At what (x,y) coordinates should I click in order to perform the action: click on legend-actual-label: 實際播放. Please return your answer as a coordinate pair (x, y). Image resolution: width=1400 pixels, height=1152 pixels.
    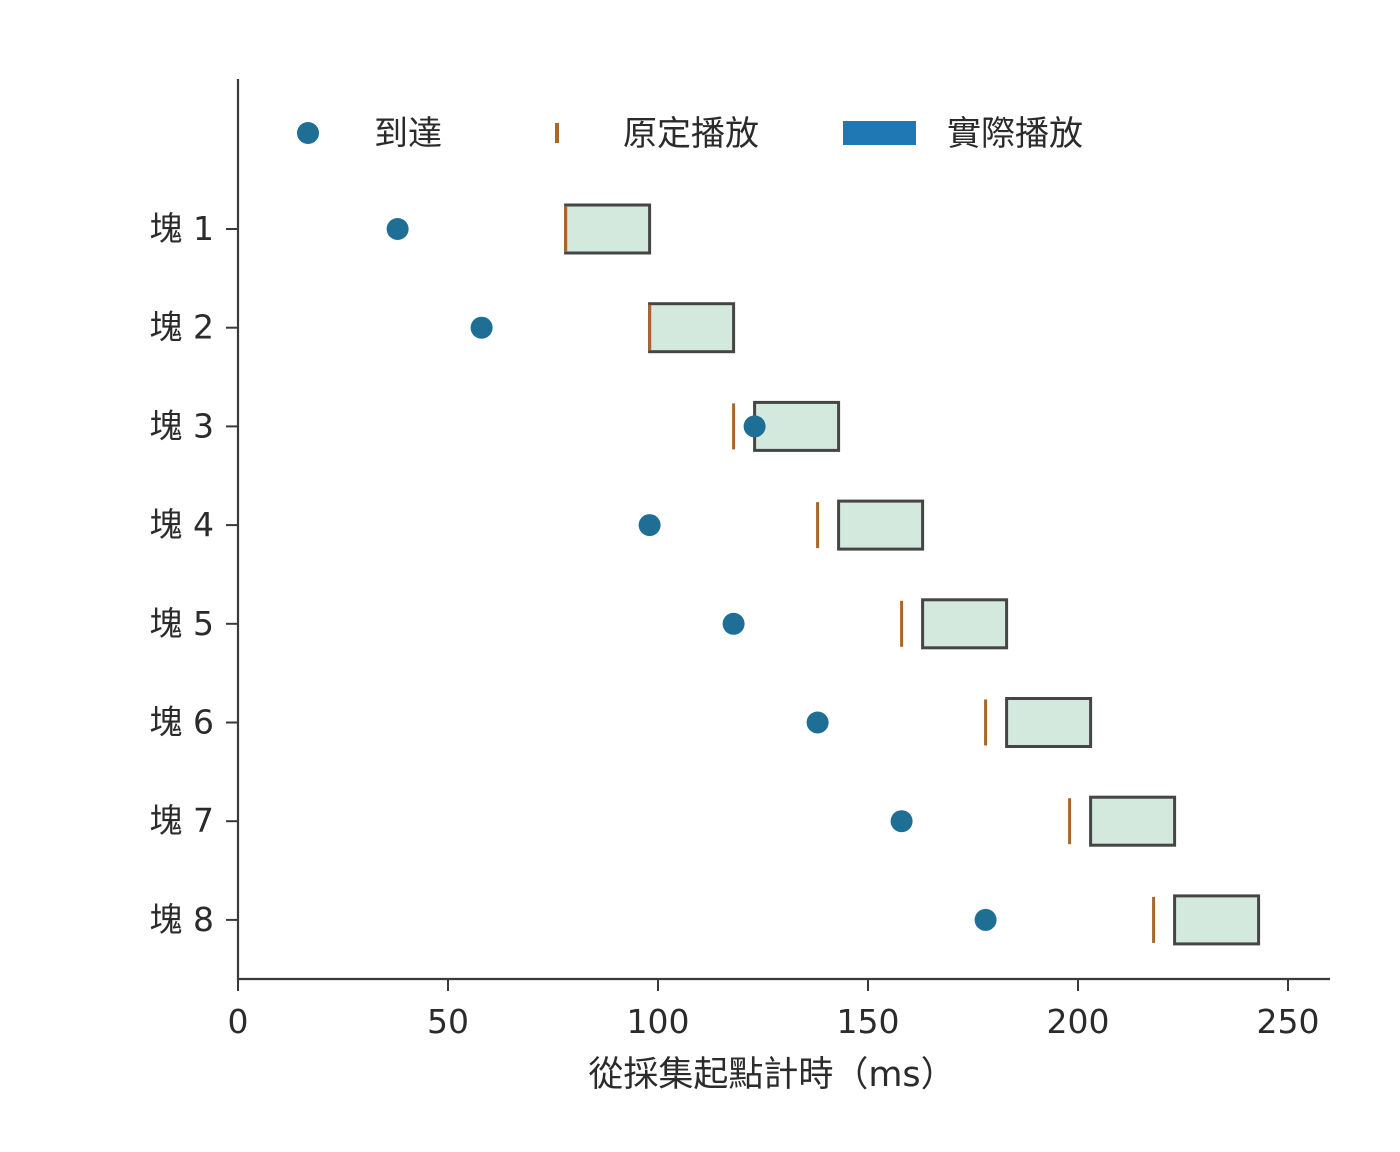
    Looking at the image, I should click on (1015, 134).